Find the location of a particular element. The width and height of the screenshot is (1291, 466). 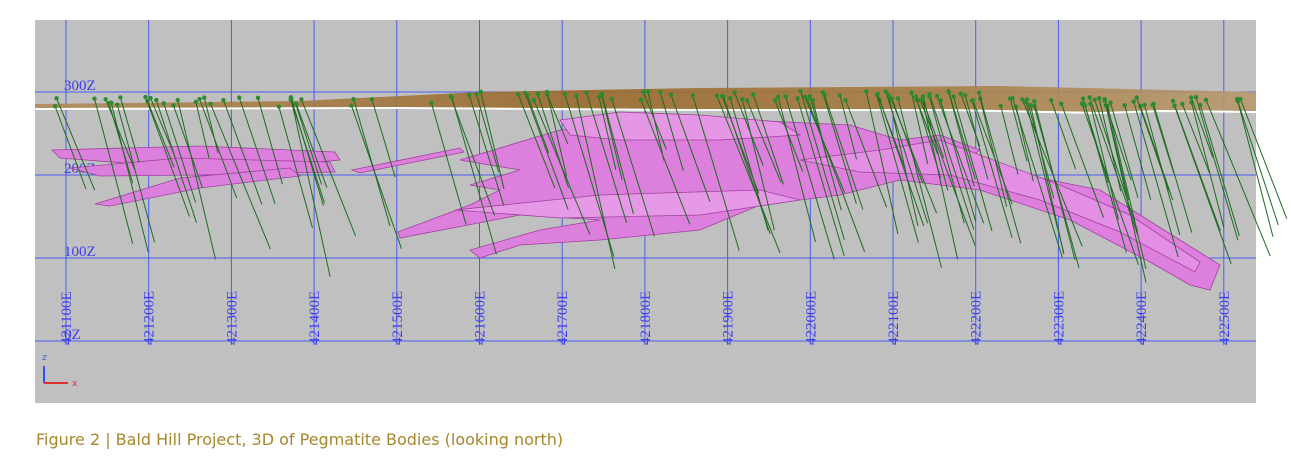

easting-label: 422100E is located at coordinates (894, 318).